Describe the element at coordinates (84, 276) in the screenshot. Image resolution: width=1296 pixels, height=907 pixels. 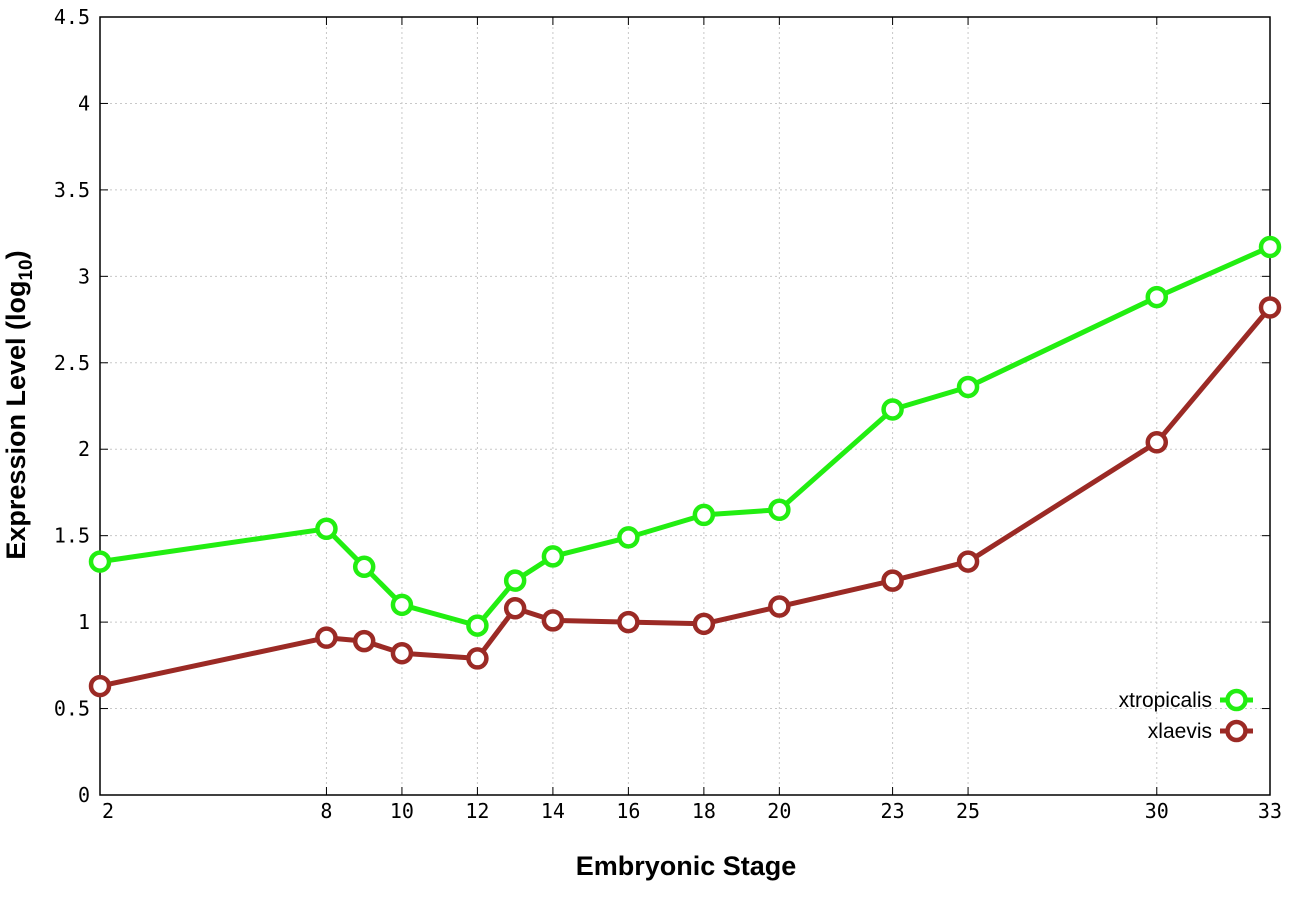
I see `y-tick-label: 3` at that location.